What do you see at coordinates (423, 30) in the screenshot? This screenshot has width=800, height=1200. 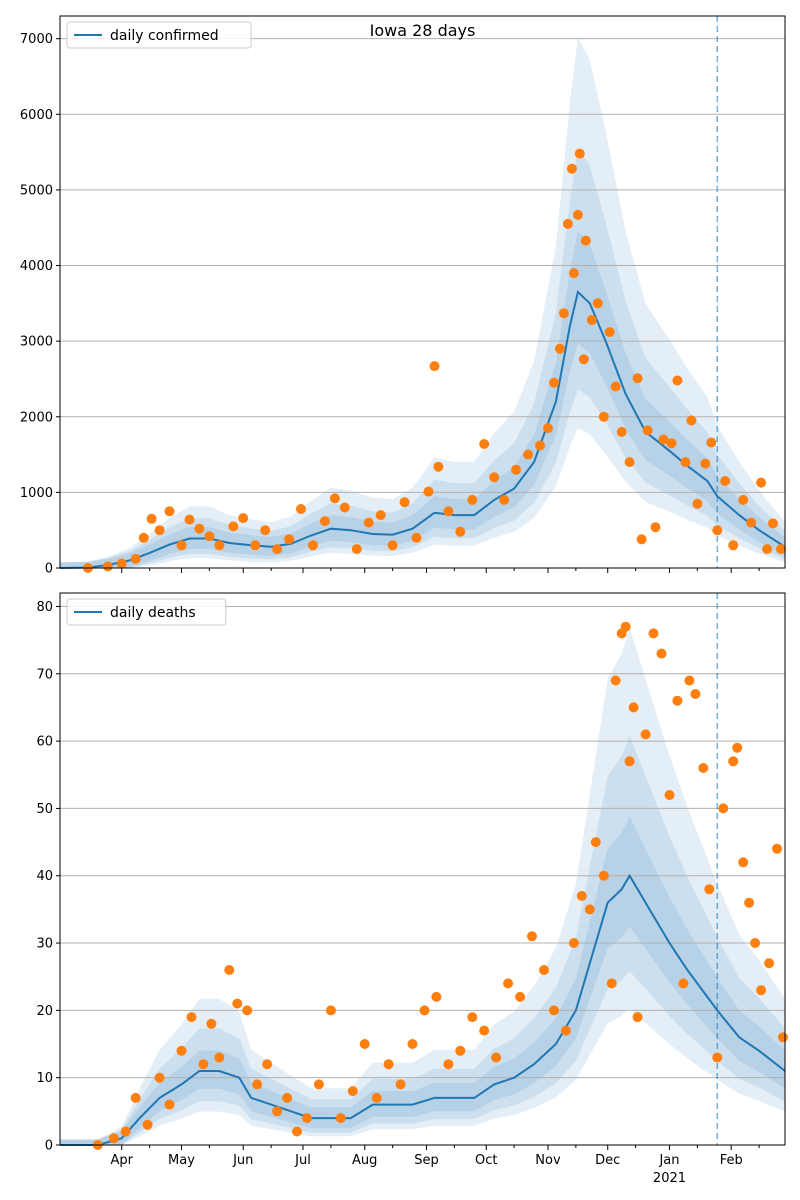 I see `chart-title: Iowa 28 days` at bounding box center [423, 30].